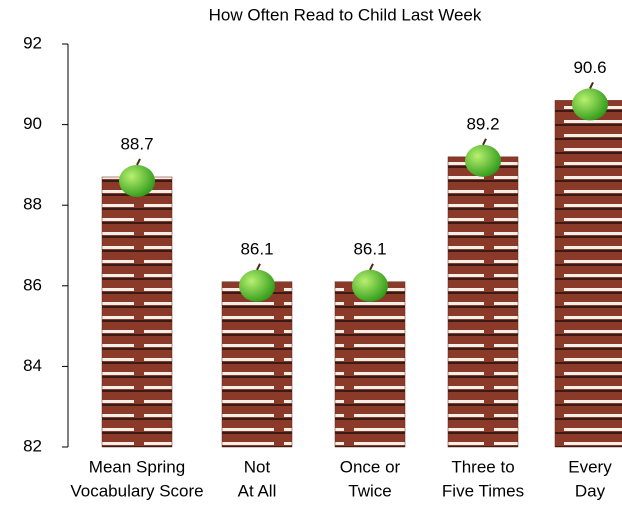  Describe the element at coordinates (483, 490) in the screenshot. I see `x-tick-label: Five Times` at that location.